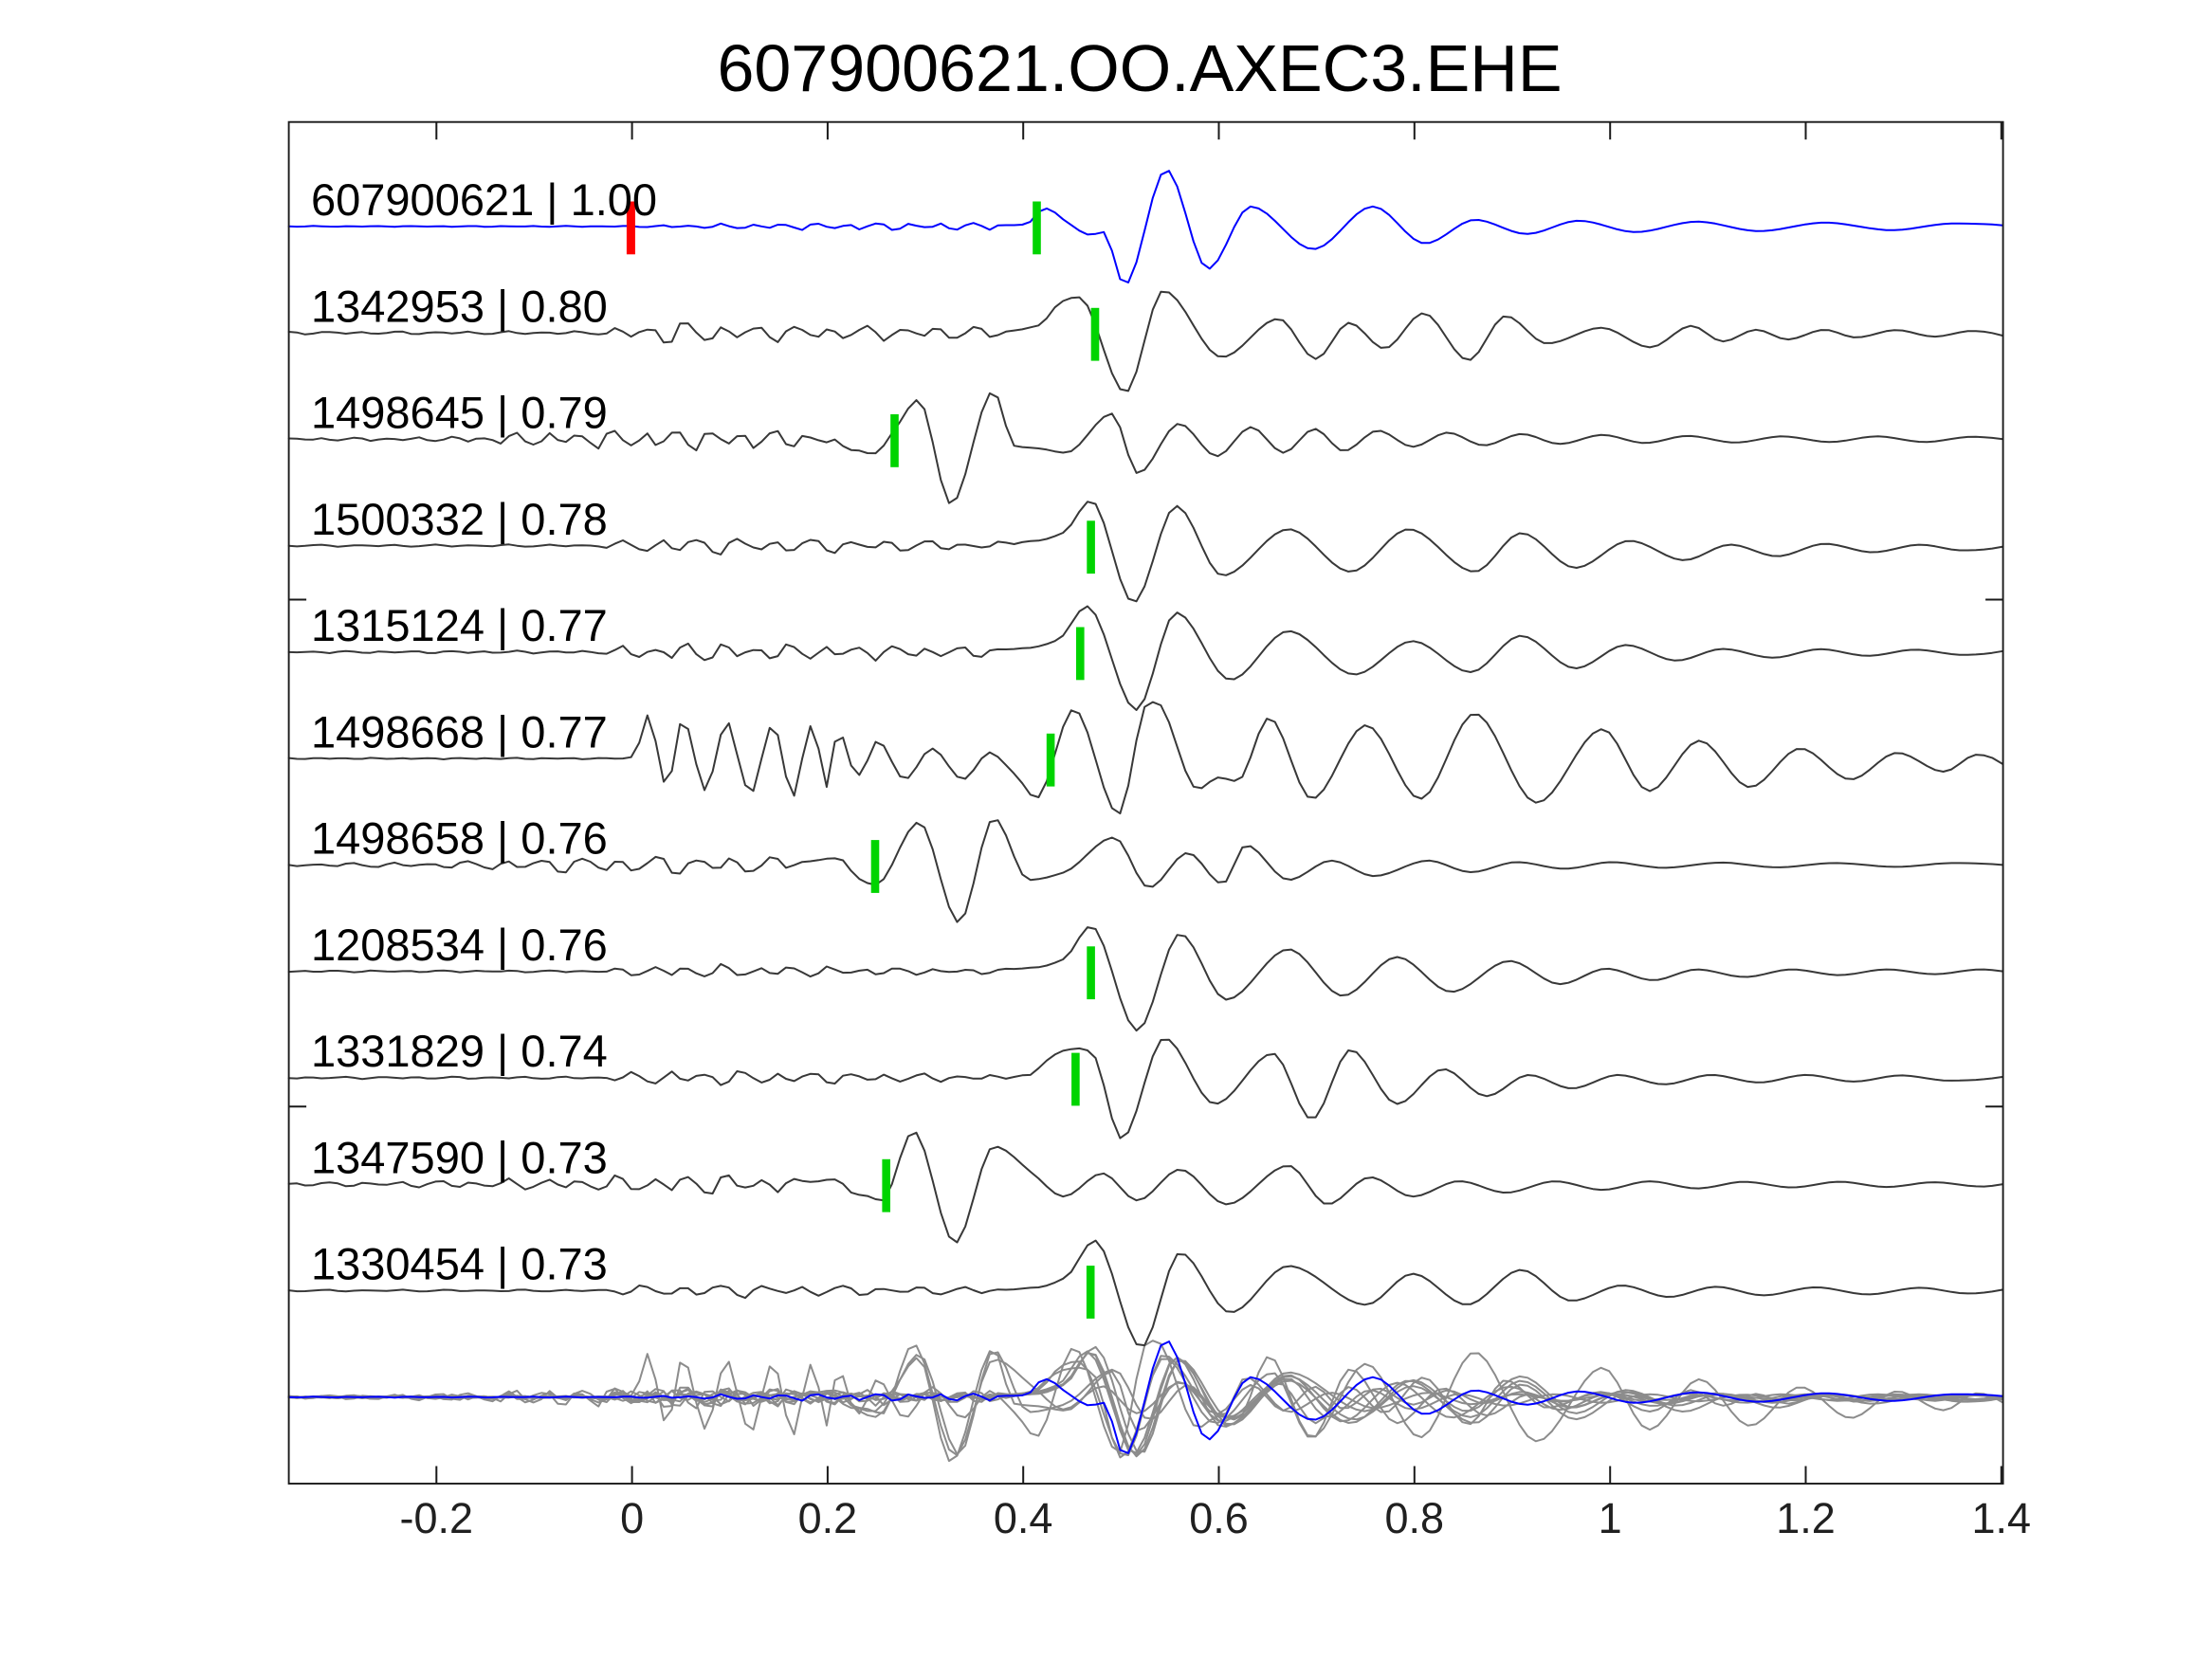  I want to click on svg-text: 0.6, so click(1219, 1518).